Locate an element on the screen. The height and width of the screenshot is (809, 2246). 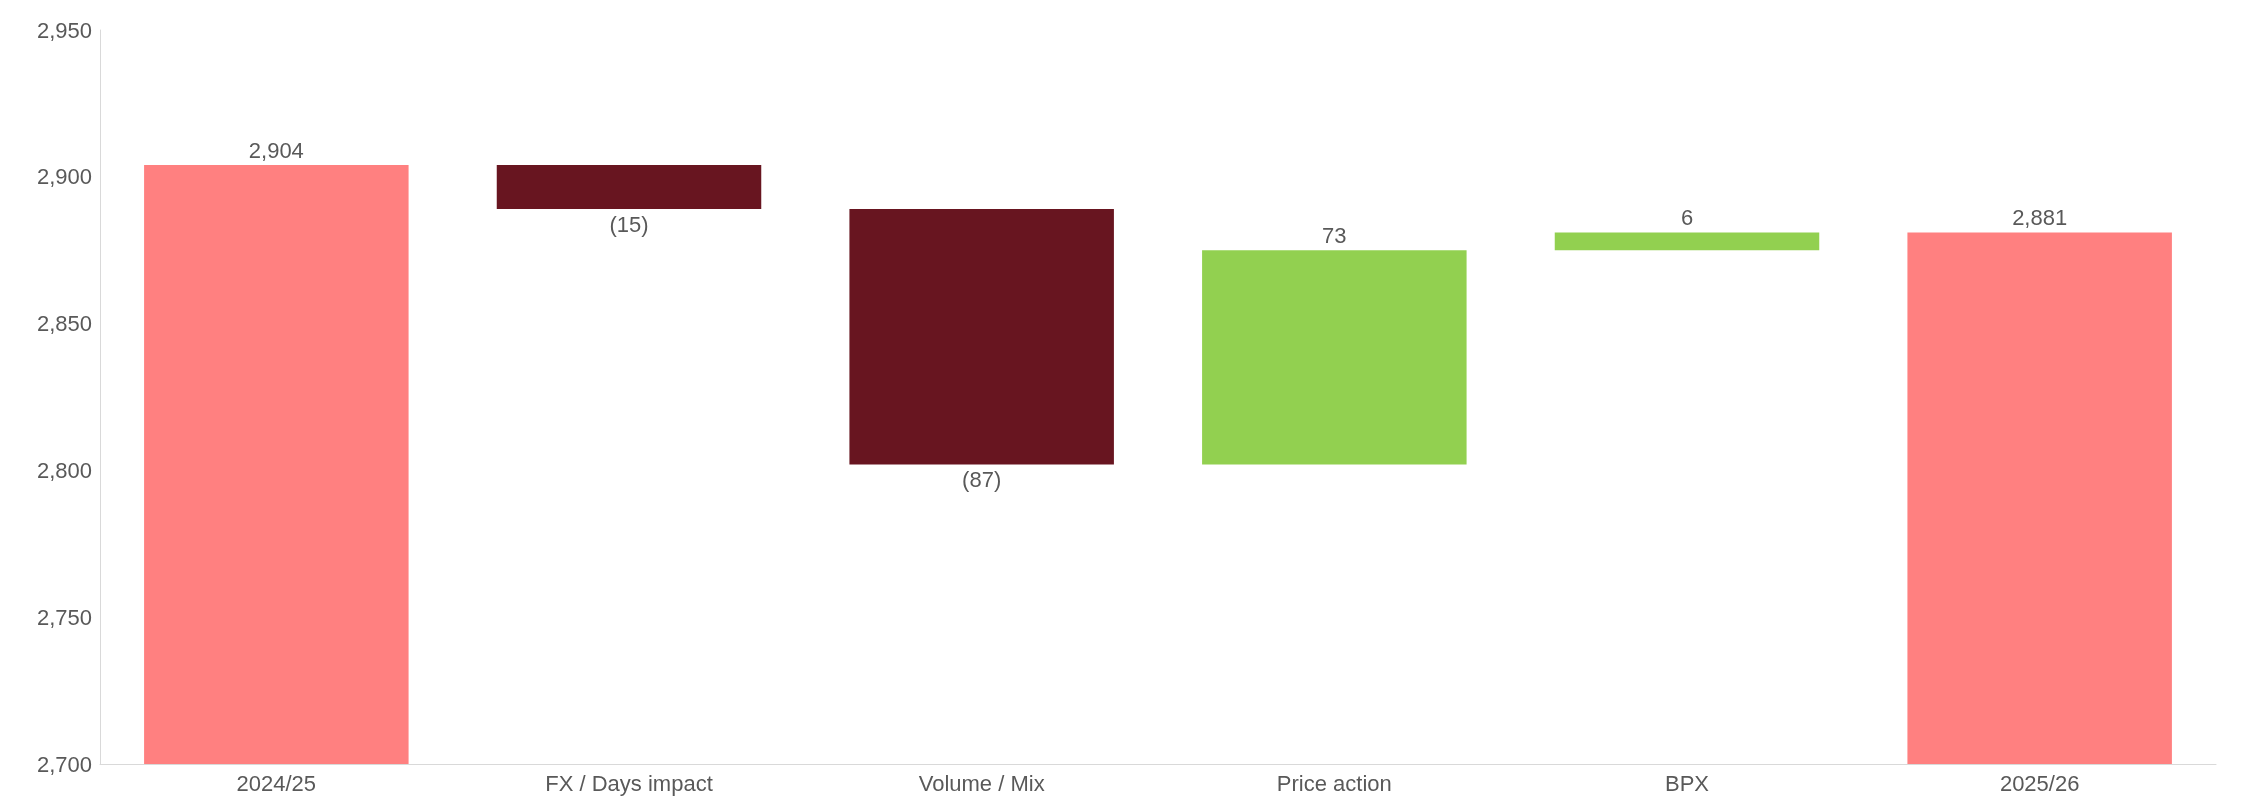
data-label: 2,881 is located at coordinates (2040, 218).